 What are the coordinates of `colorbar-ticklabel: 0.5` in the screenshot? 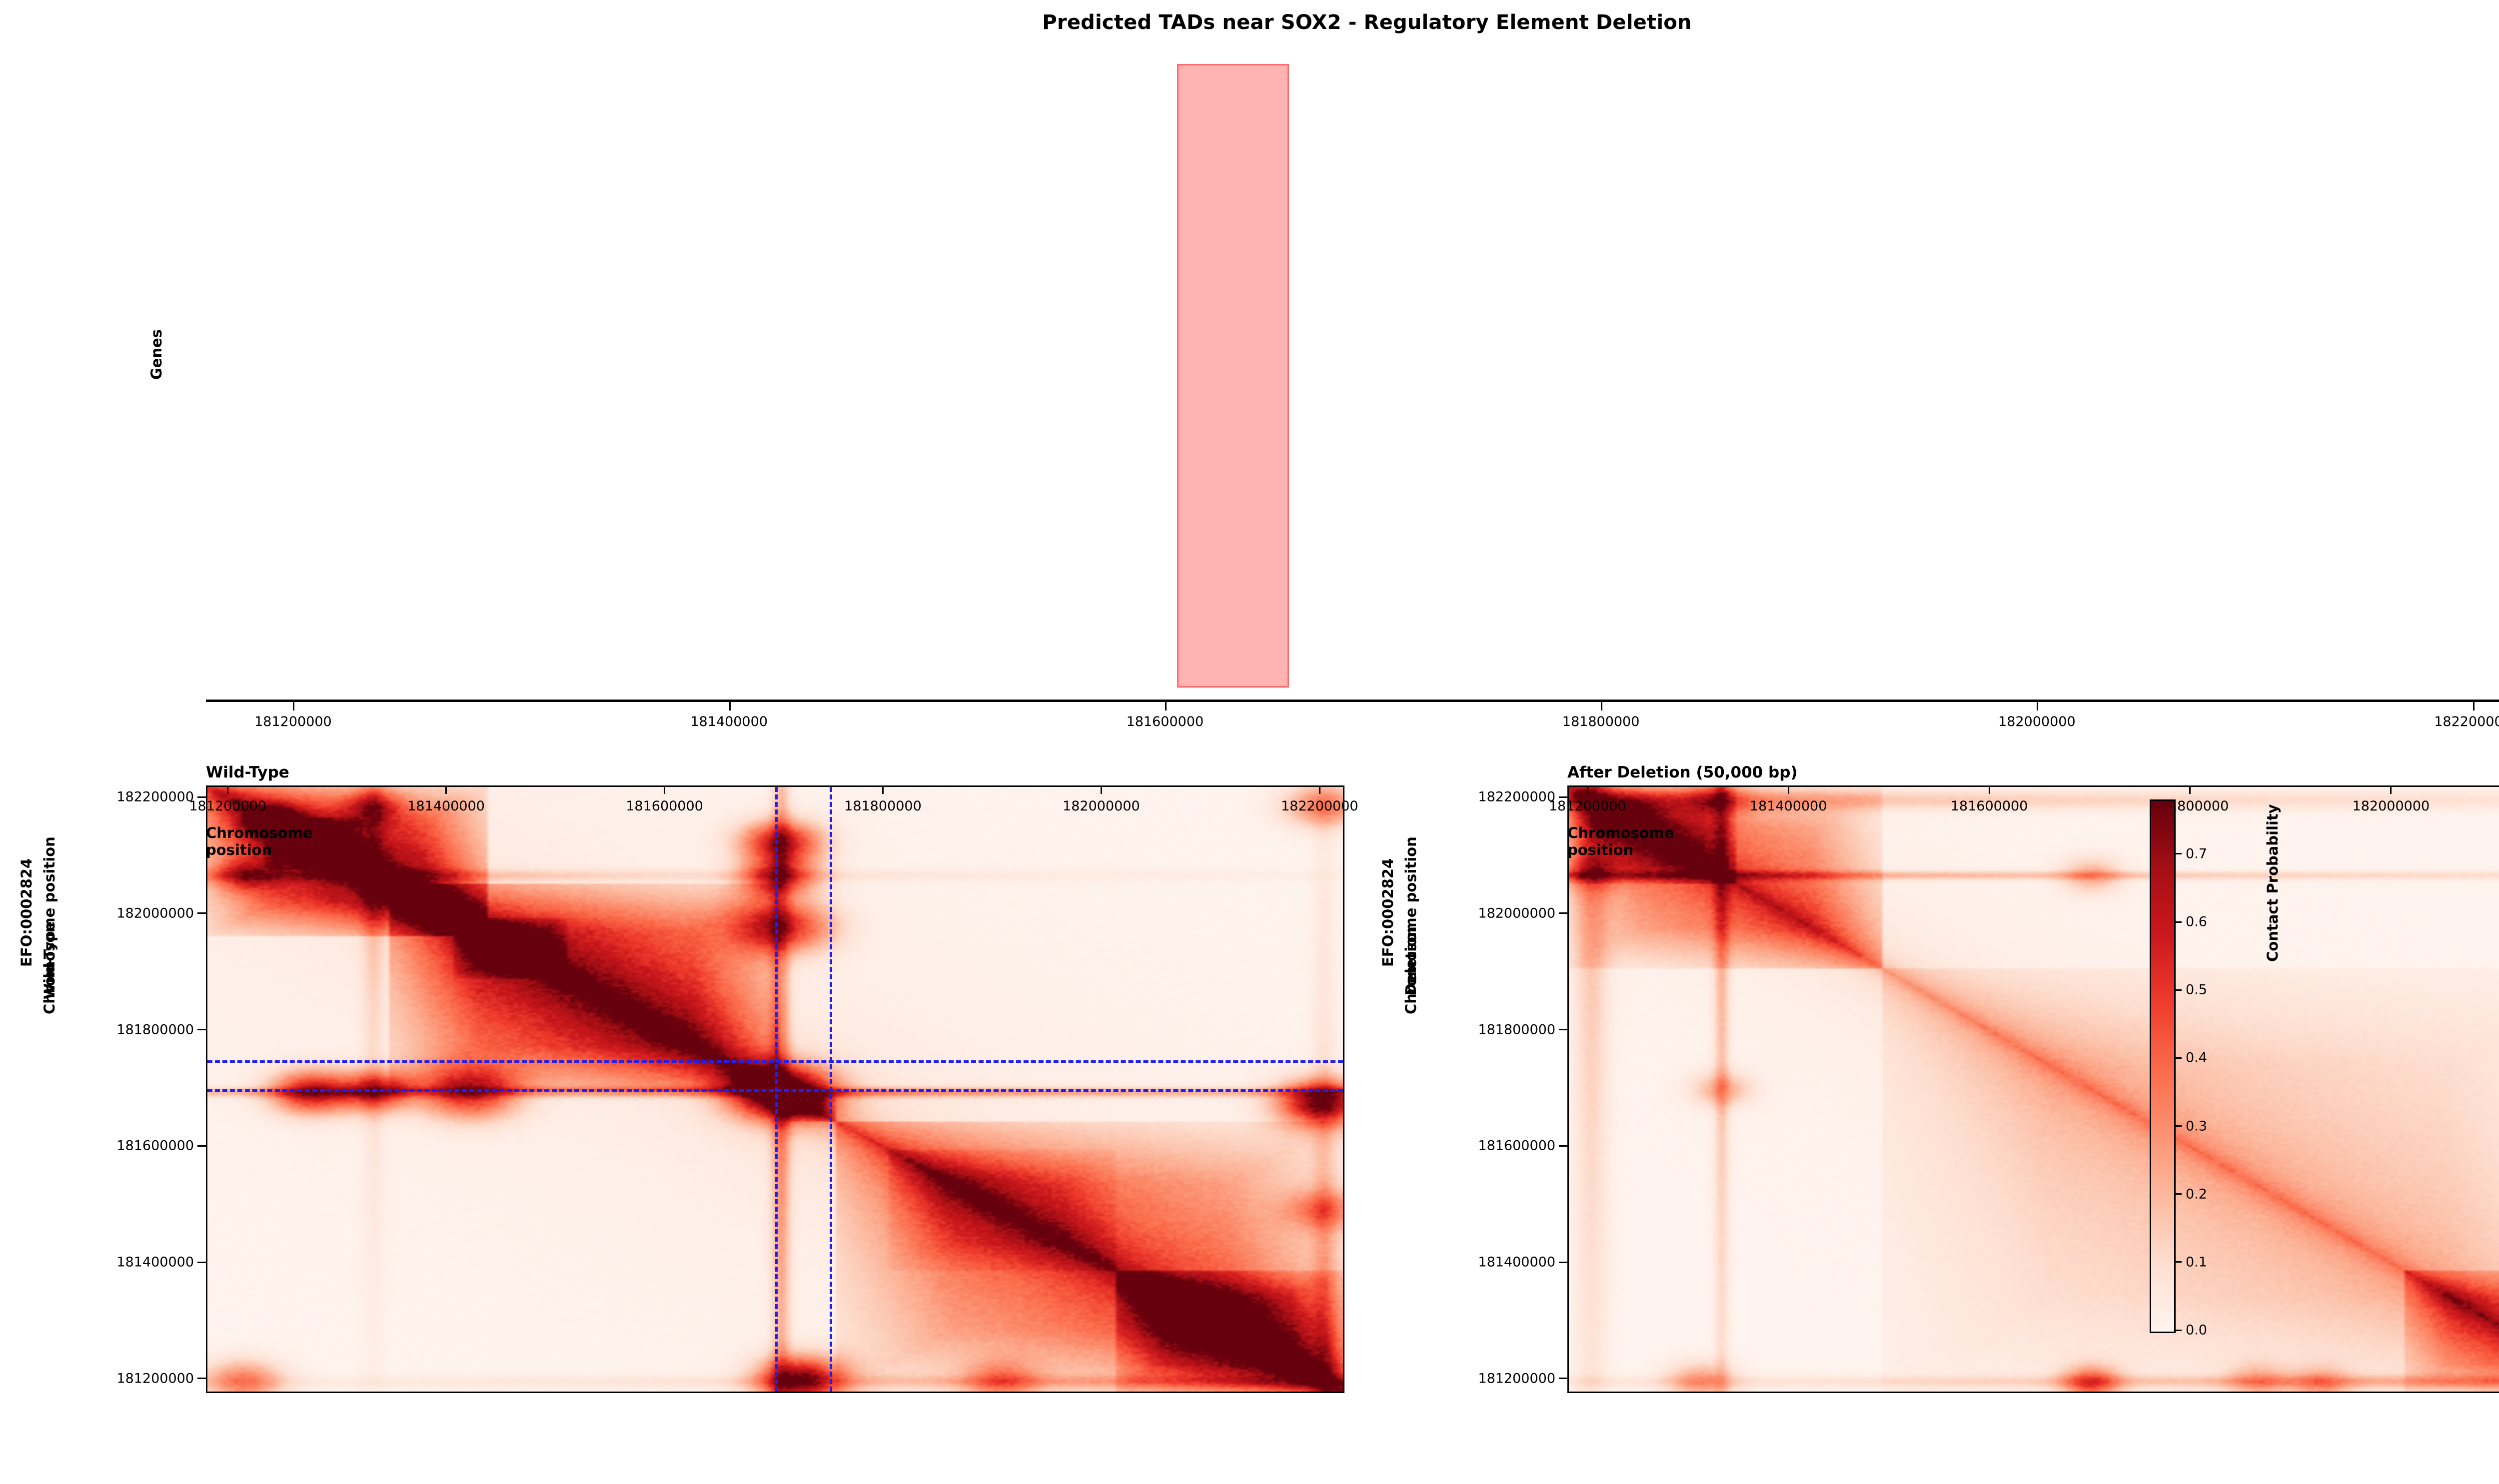 It's located at (2196, 990).